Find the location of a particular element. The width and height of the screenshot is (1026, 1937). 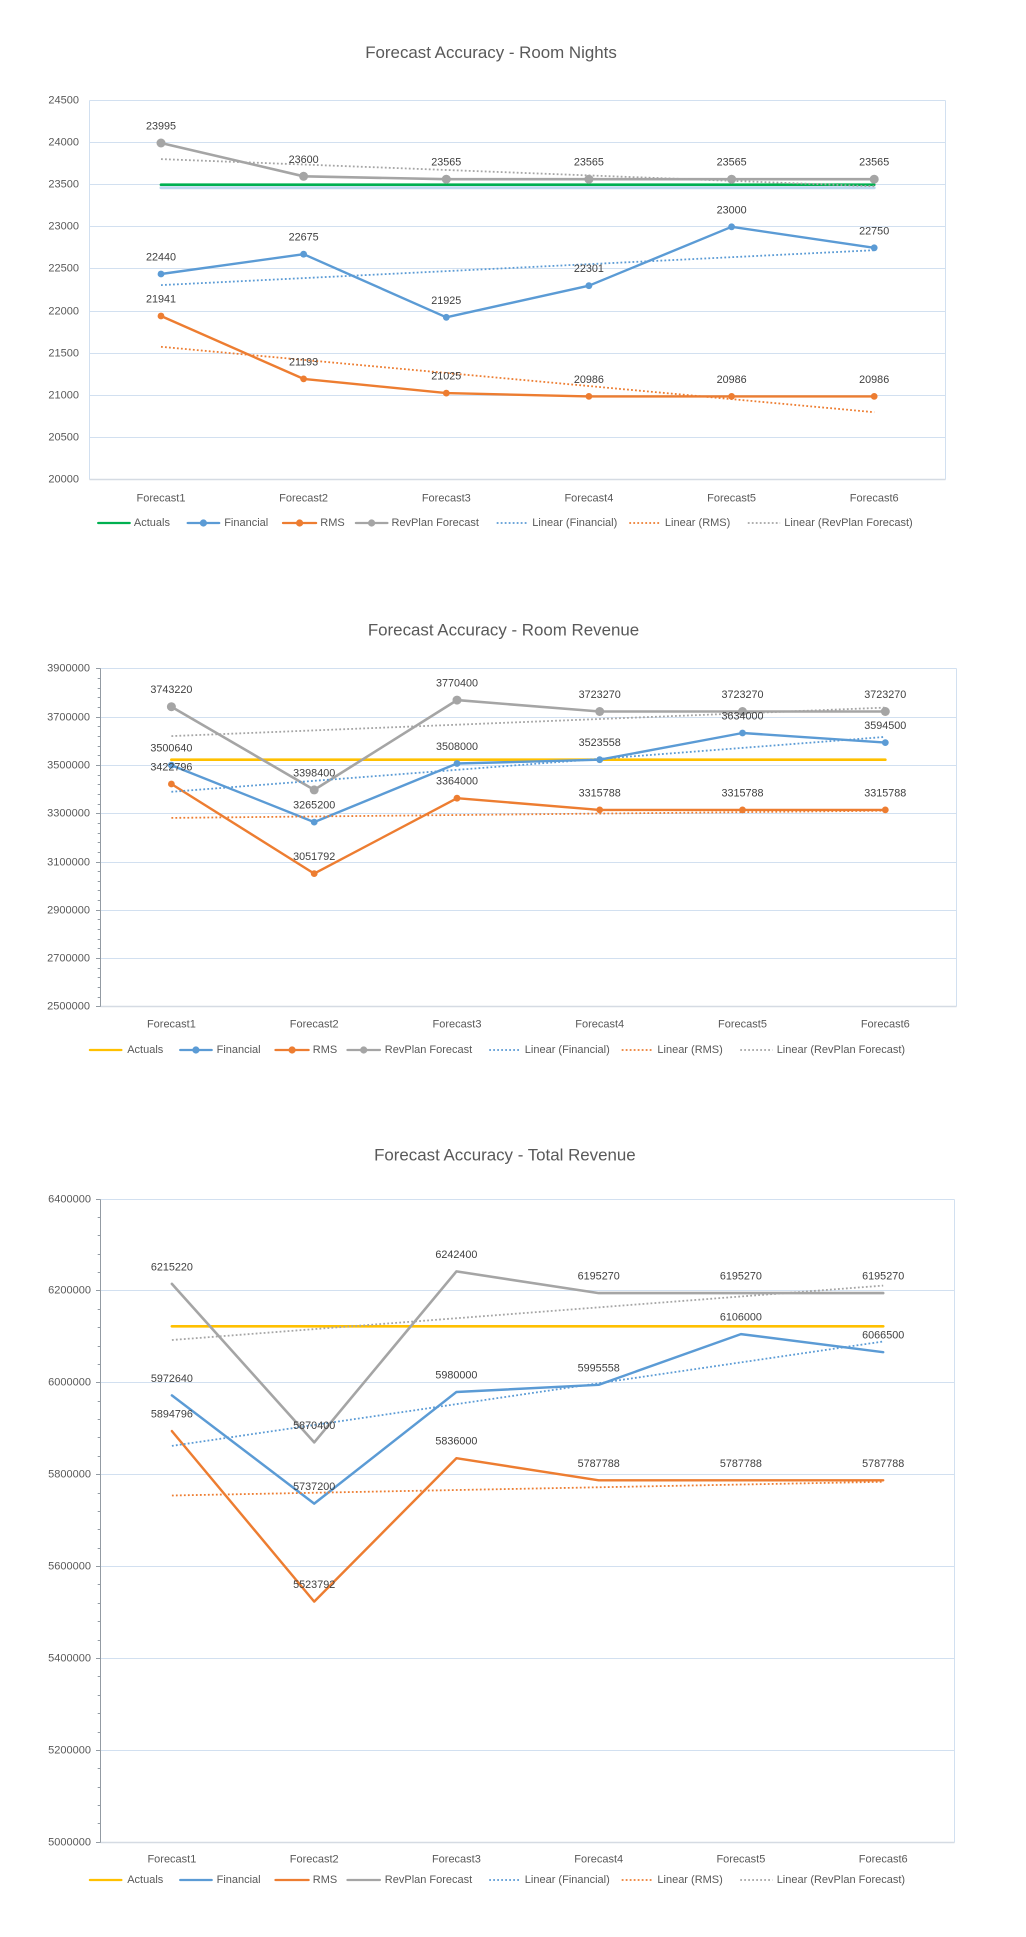

svg-text: 6200000 is located at coordinates (69, 1291).